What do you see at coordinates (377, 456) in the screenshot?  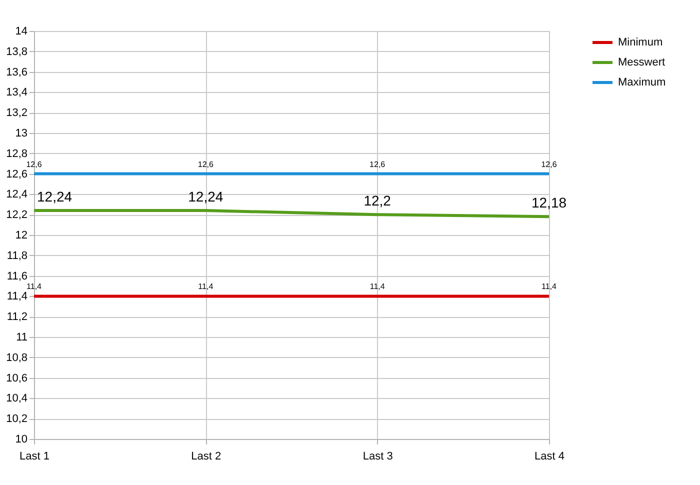 I see `x-tick-label: Last 3` at bounding box center [377, 456].